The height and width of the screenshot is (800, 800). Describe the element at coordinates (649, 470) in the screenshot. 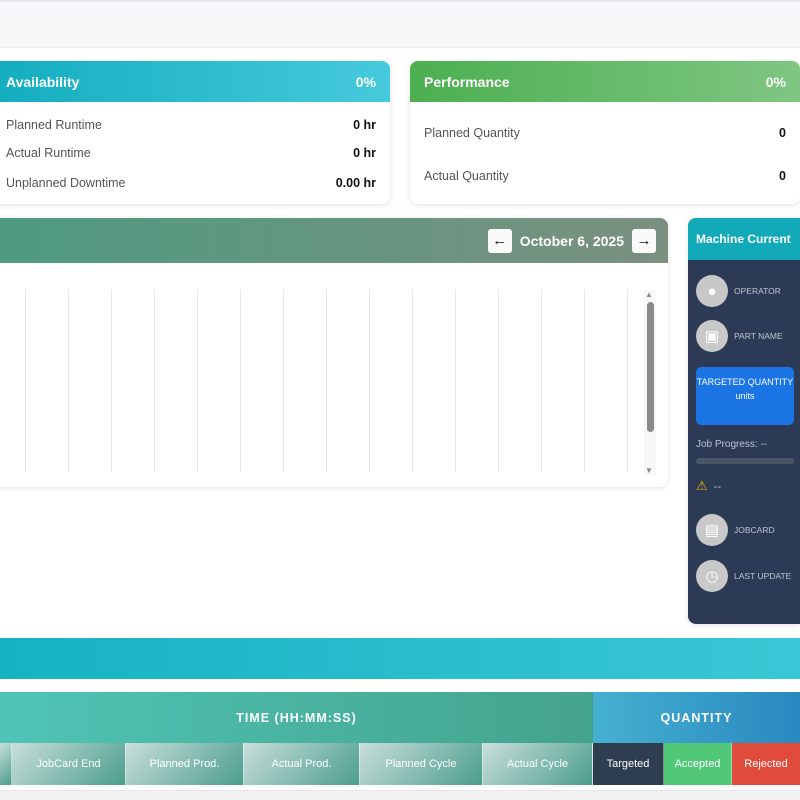

I see `scroll-down-icon: ▼` at that location.